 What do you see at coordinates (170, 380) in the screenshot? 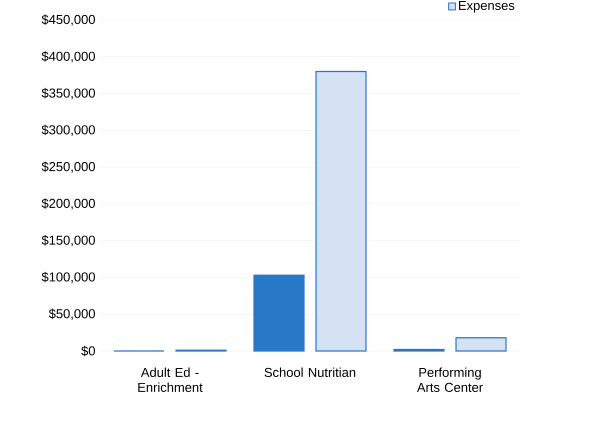
I see `x-tick-label: Adult Ed - Enrichment` at bounding box center [170, 380].